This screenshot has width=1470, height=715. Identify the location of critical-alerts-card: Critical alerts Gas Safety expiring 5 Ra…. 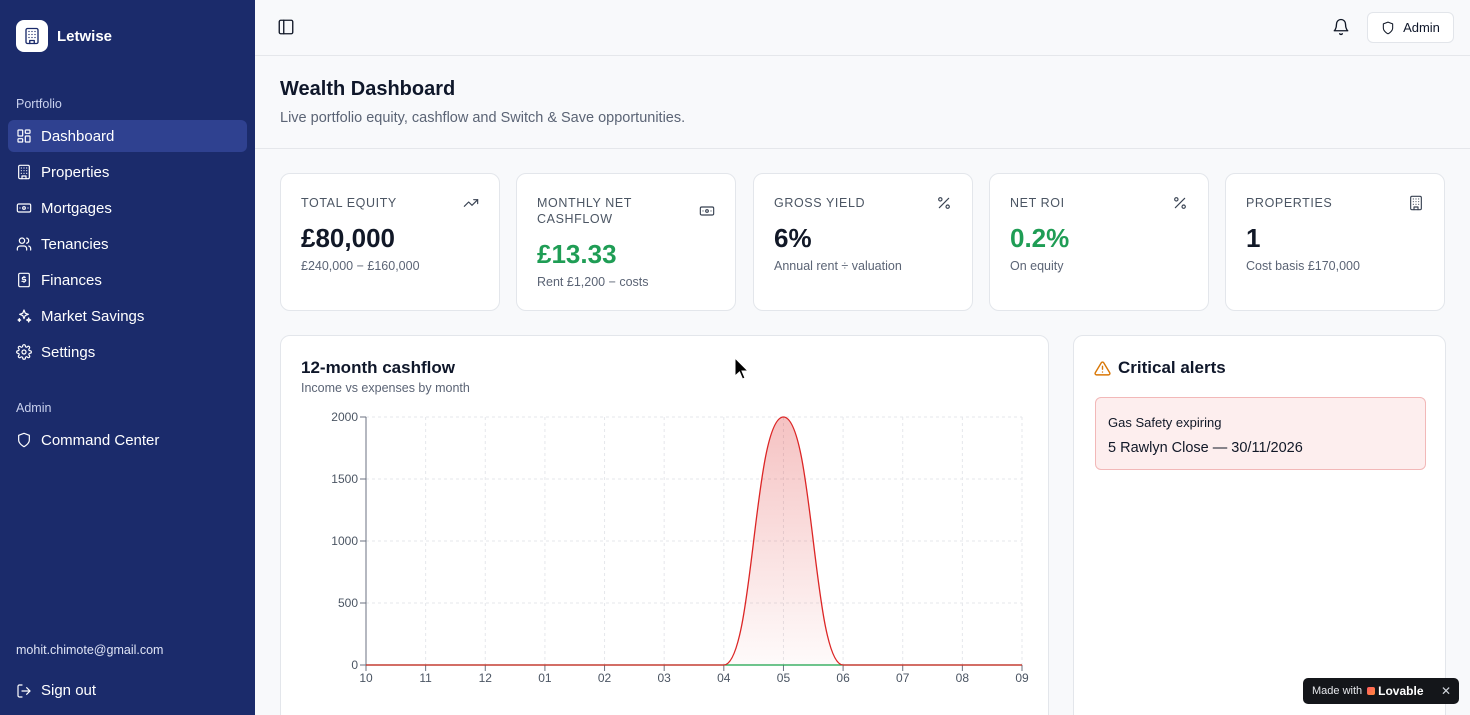
(1259, 525).